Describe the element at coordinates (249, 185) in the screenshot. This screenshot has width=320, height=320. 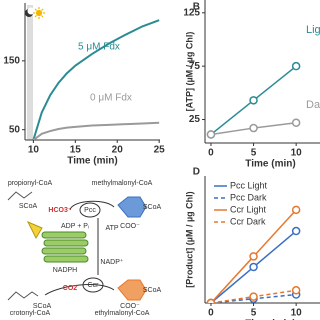
I see `legend-label: Pcc Light` at that location.